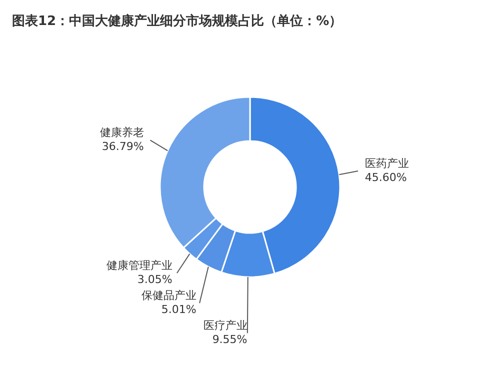 The height and width of the screenshot is (365, 481). What do you see at coordinates (168, 295) in the screenshot?
I see `slice-label: 保健品产业` at bounding box center [168, 295].